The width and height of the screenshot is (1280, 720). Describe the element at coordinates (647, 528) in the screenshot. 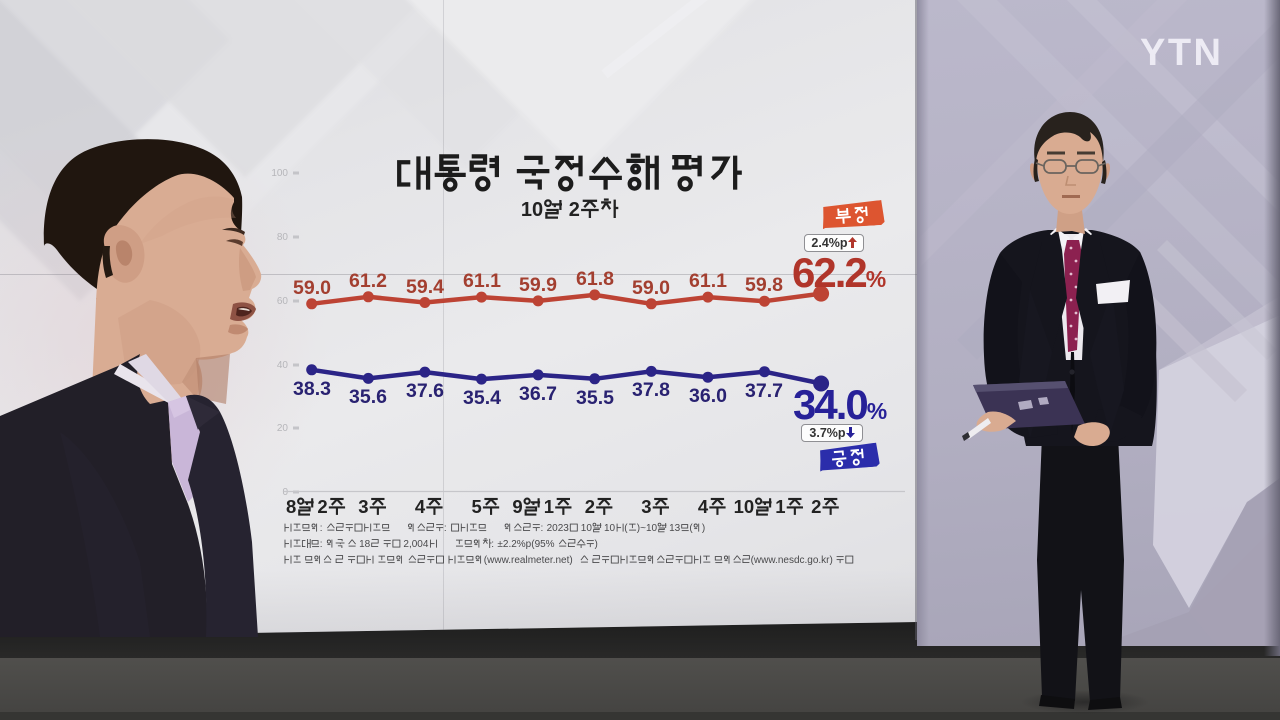

I see `svg-text: )~10` at that location.